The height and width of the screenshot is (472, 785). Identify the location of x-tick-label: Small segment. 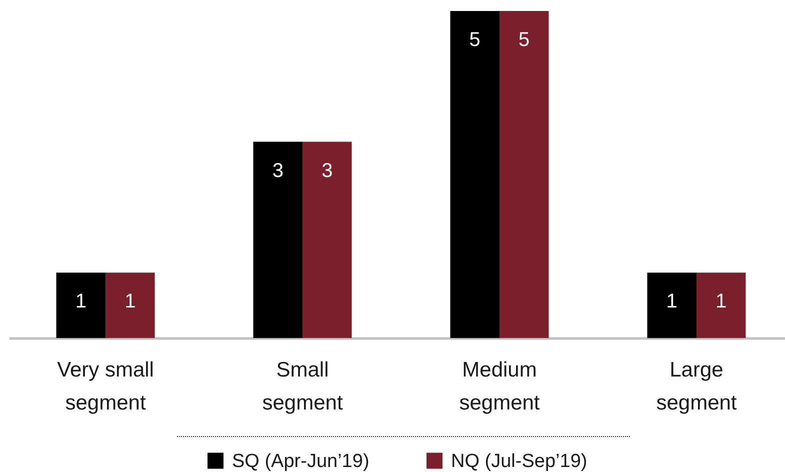
(302, 386).